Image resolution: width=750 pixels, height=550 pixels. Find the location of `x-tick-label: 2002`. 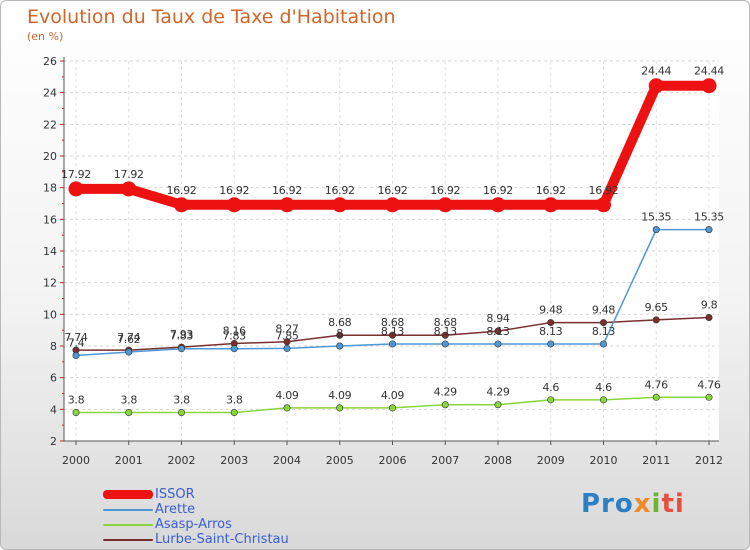

x-tick-label: 2002 is located at coordinates (182, 460).